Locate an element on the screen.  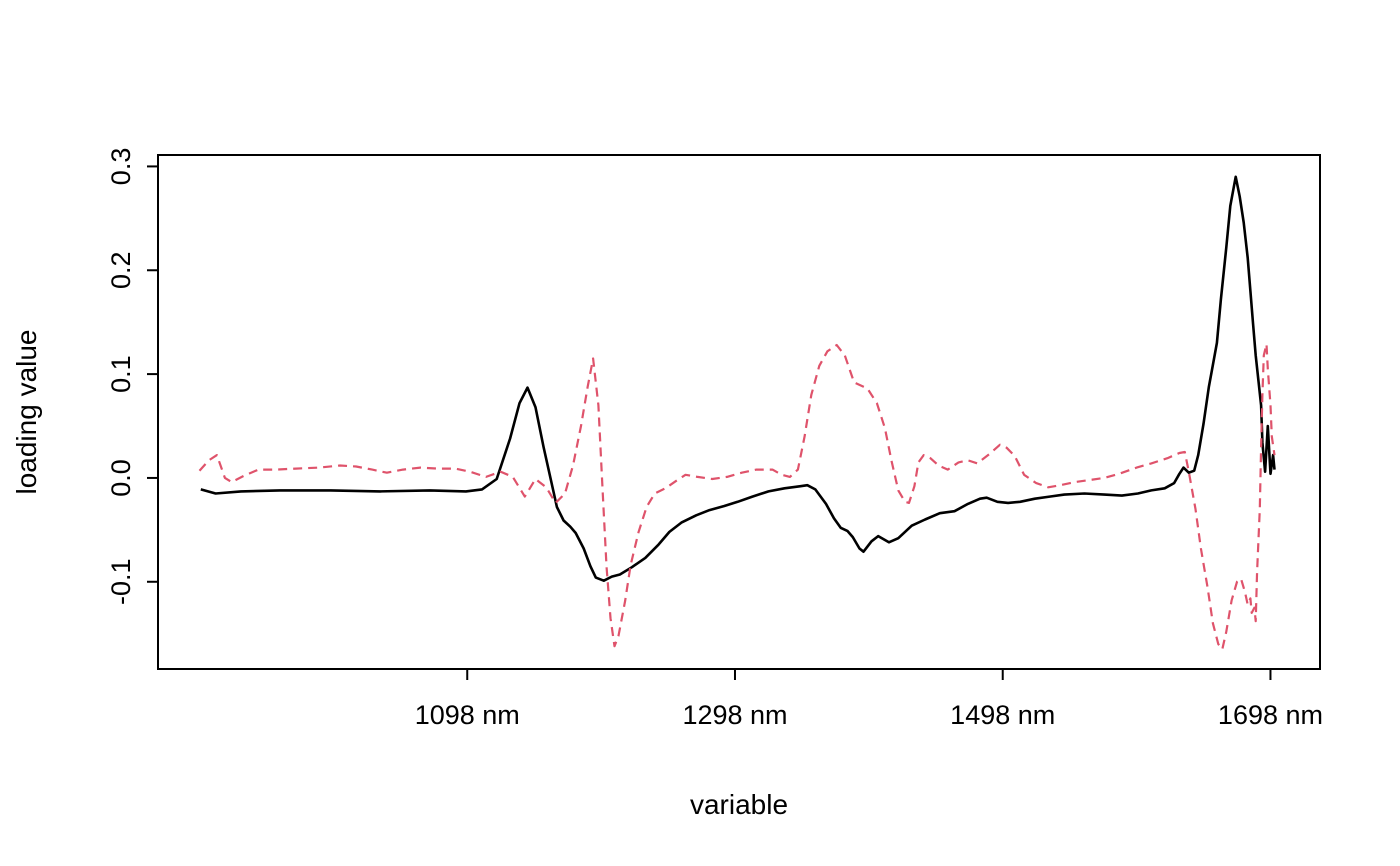
y-axis: -0.1 0.0 0.1 0.2 0.3 is located at coordinates (132, 376).